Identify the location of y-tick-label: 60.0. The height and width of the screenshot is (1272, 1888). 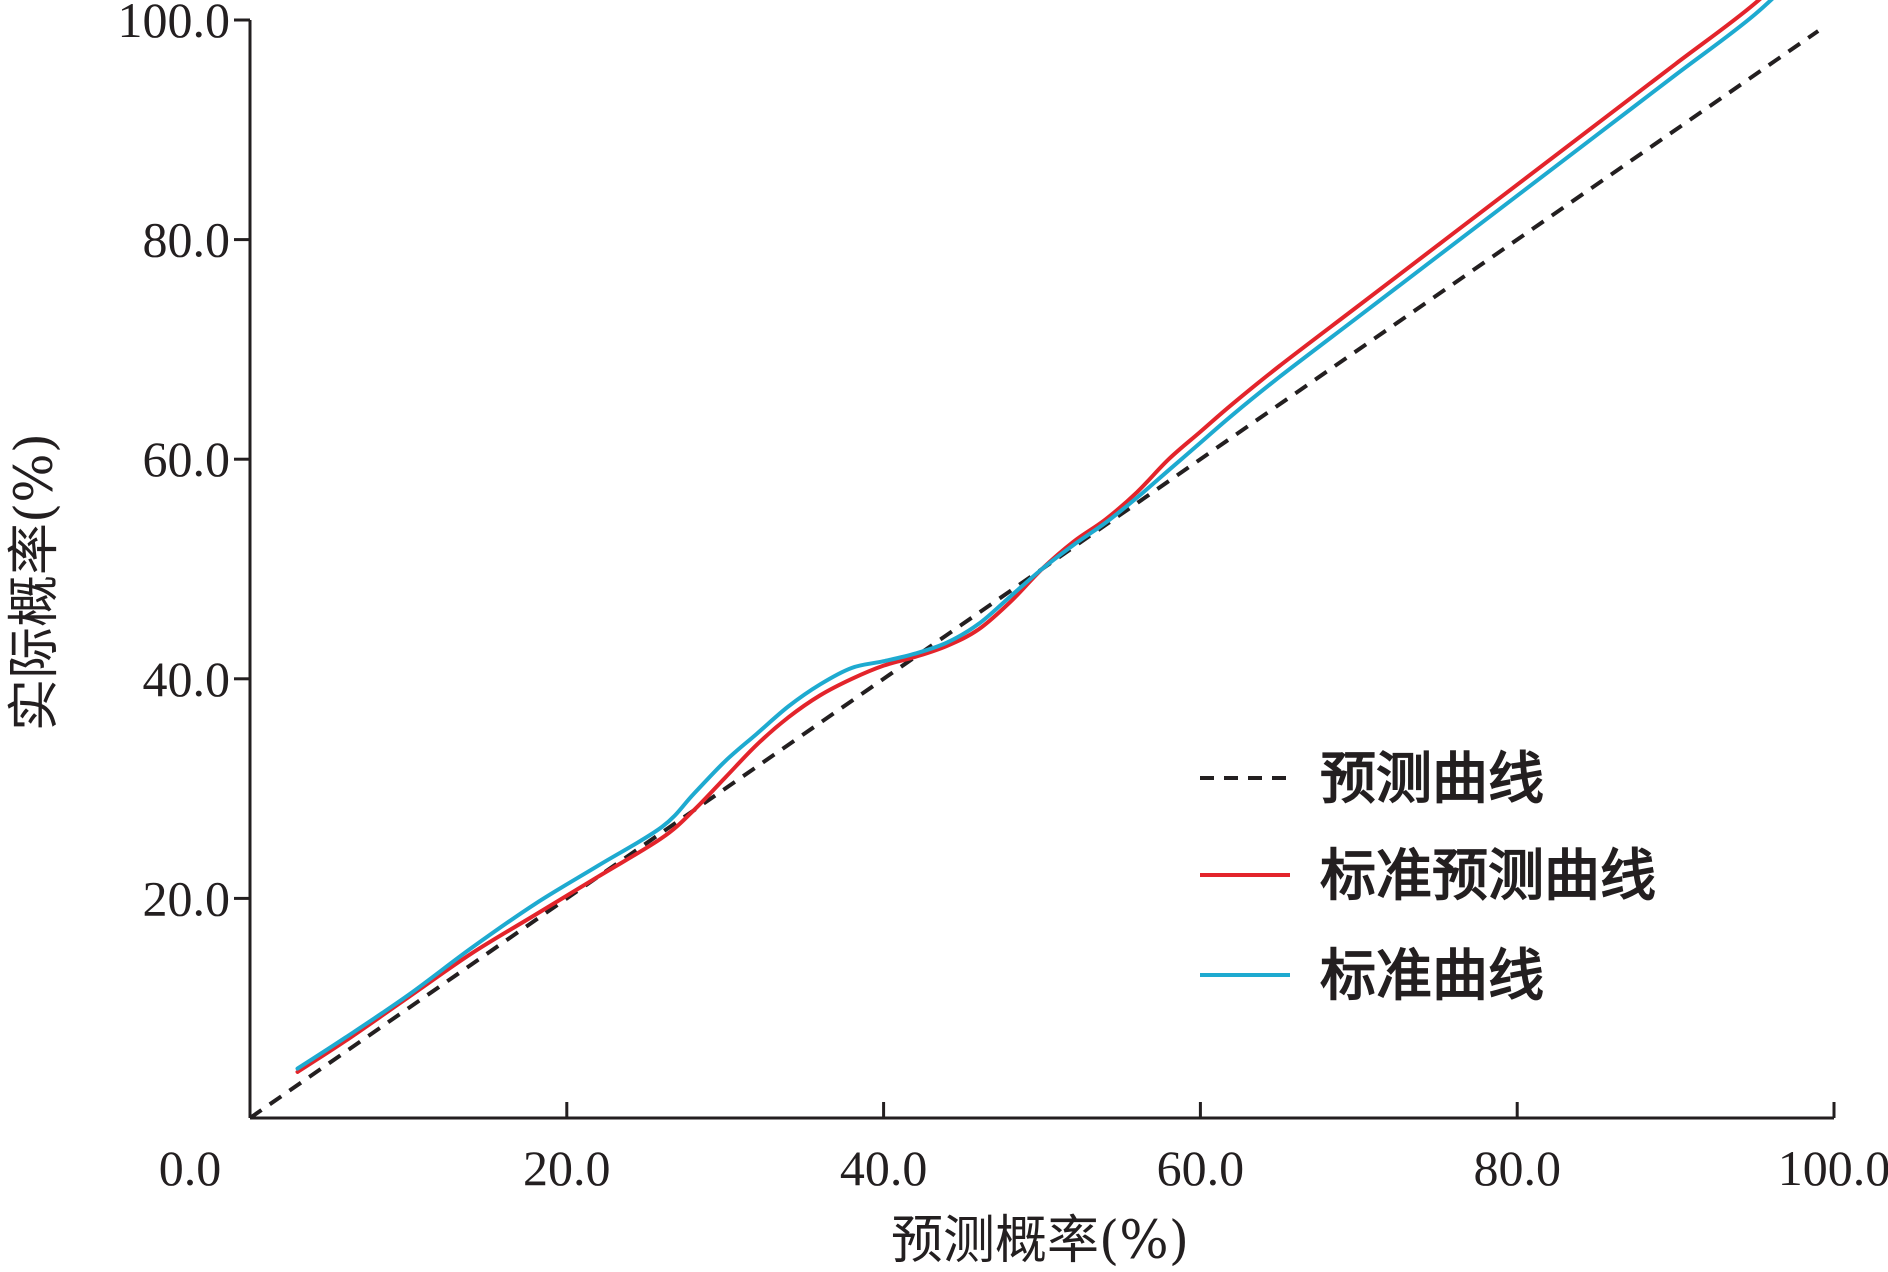
(187, 459).